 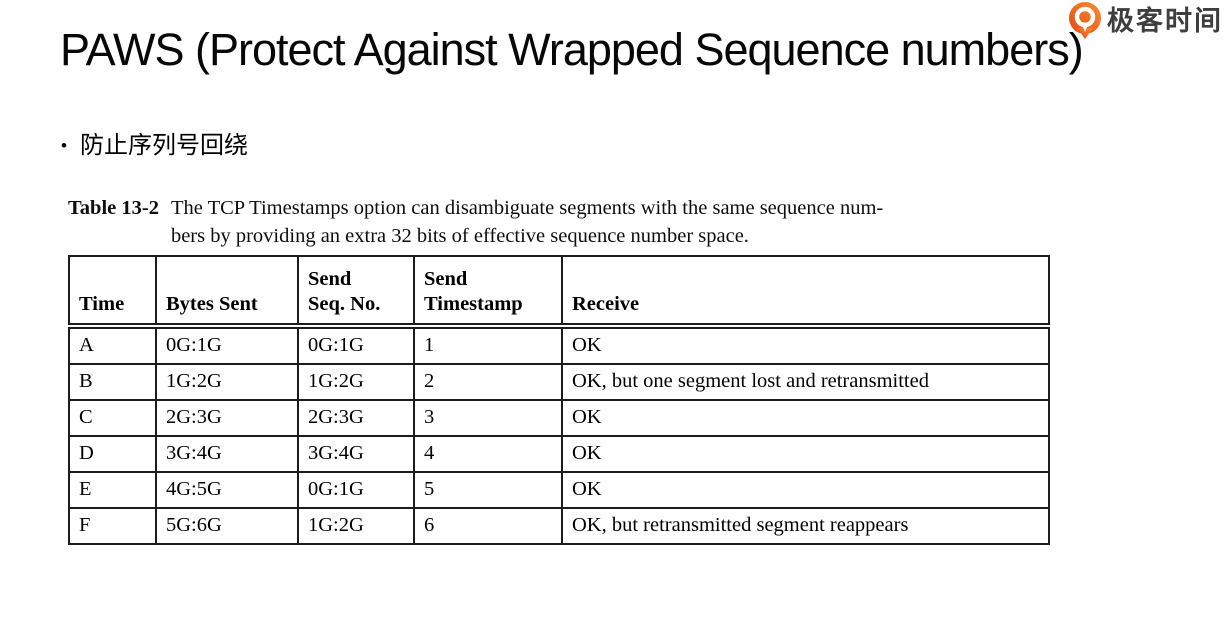 I want to click on table-row-e: E 4G:5G 0G:1G 5 OK, so click(x=559, y=490).